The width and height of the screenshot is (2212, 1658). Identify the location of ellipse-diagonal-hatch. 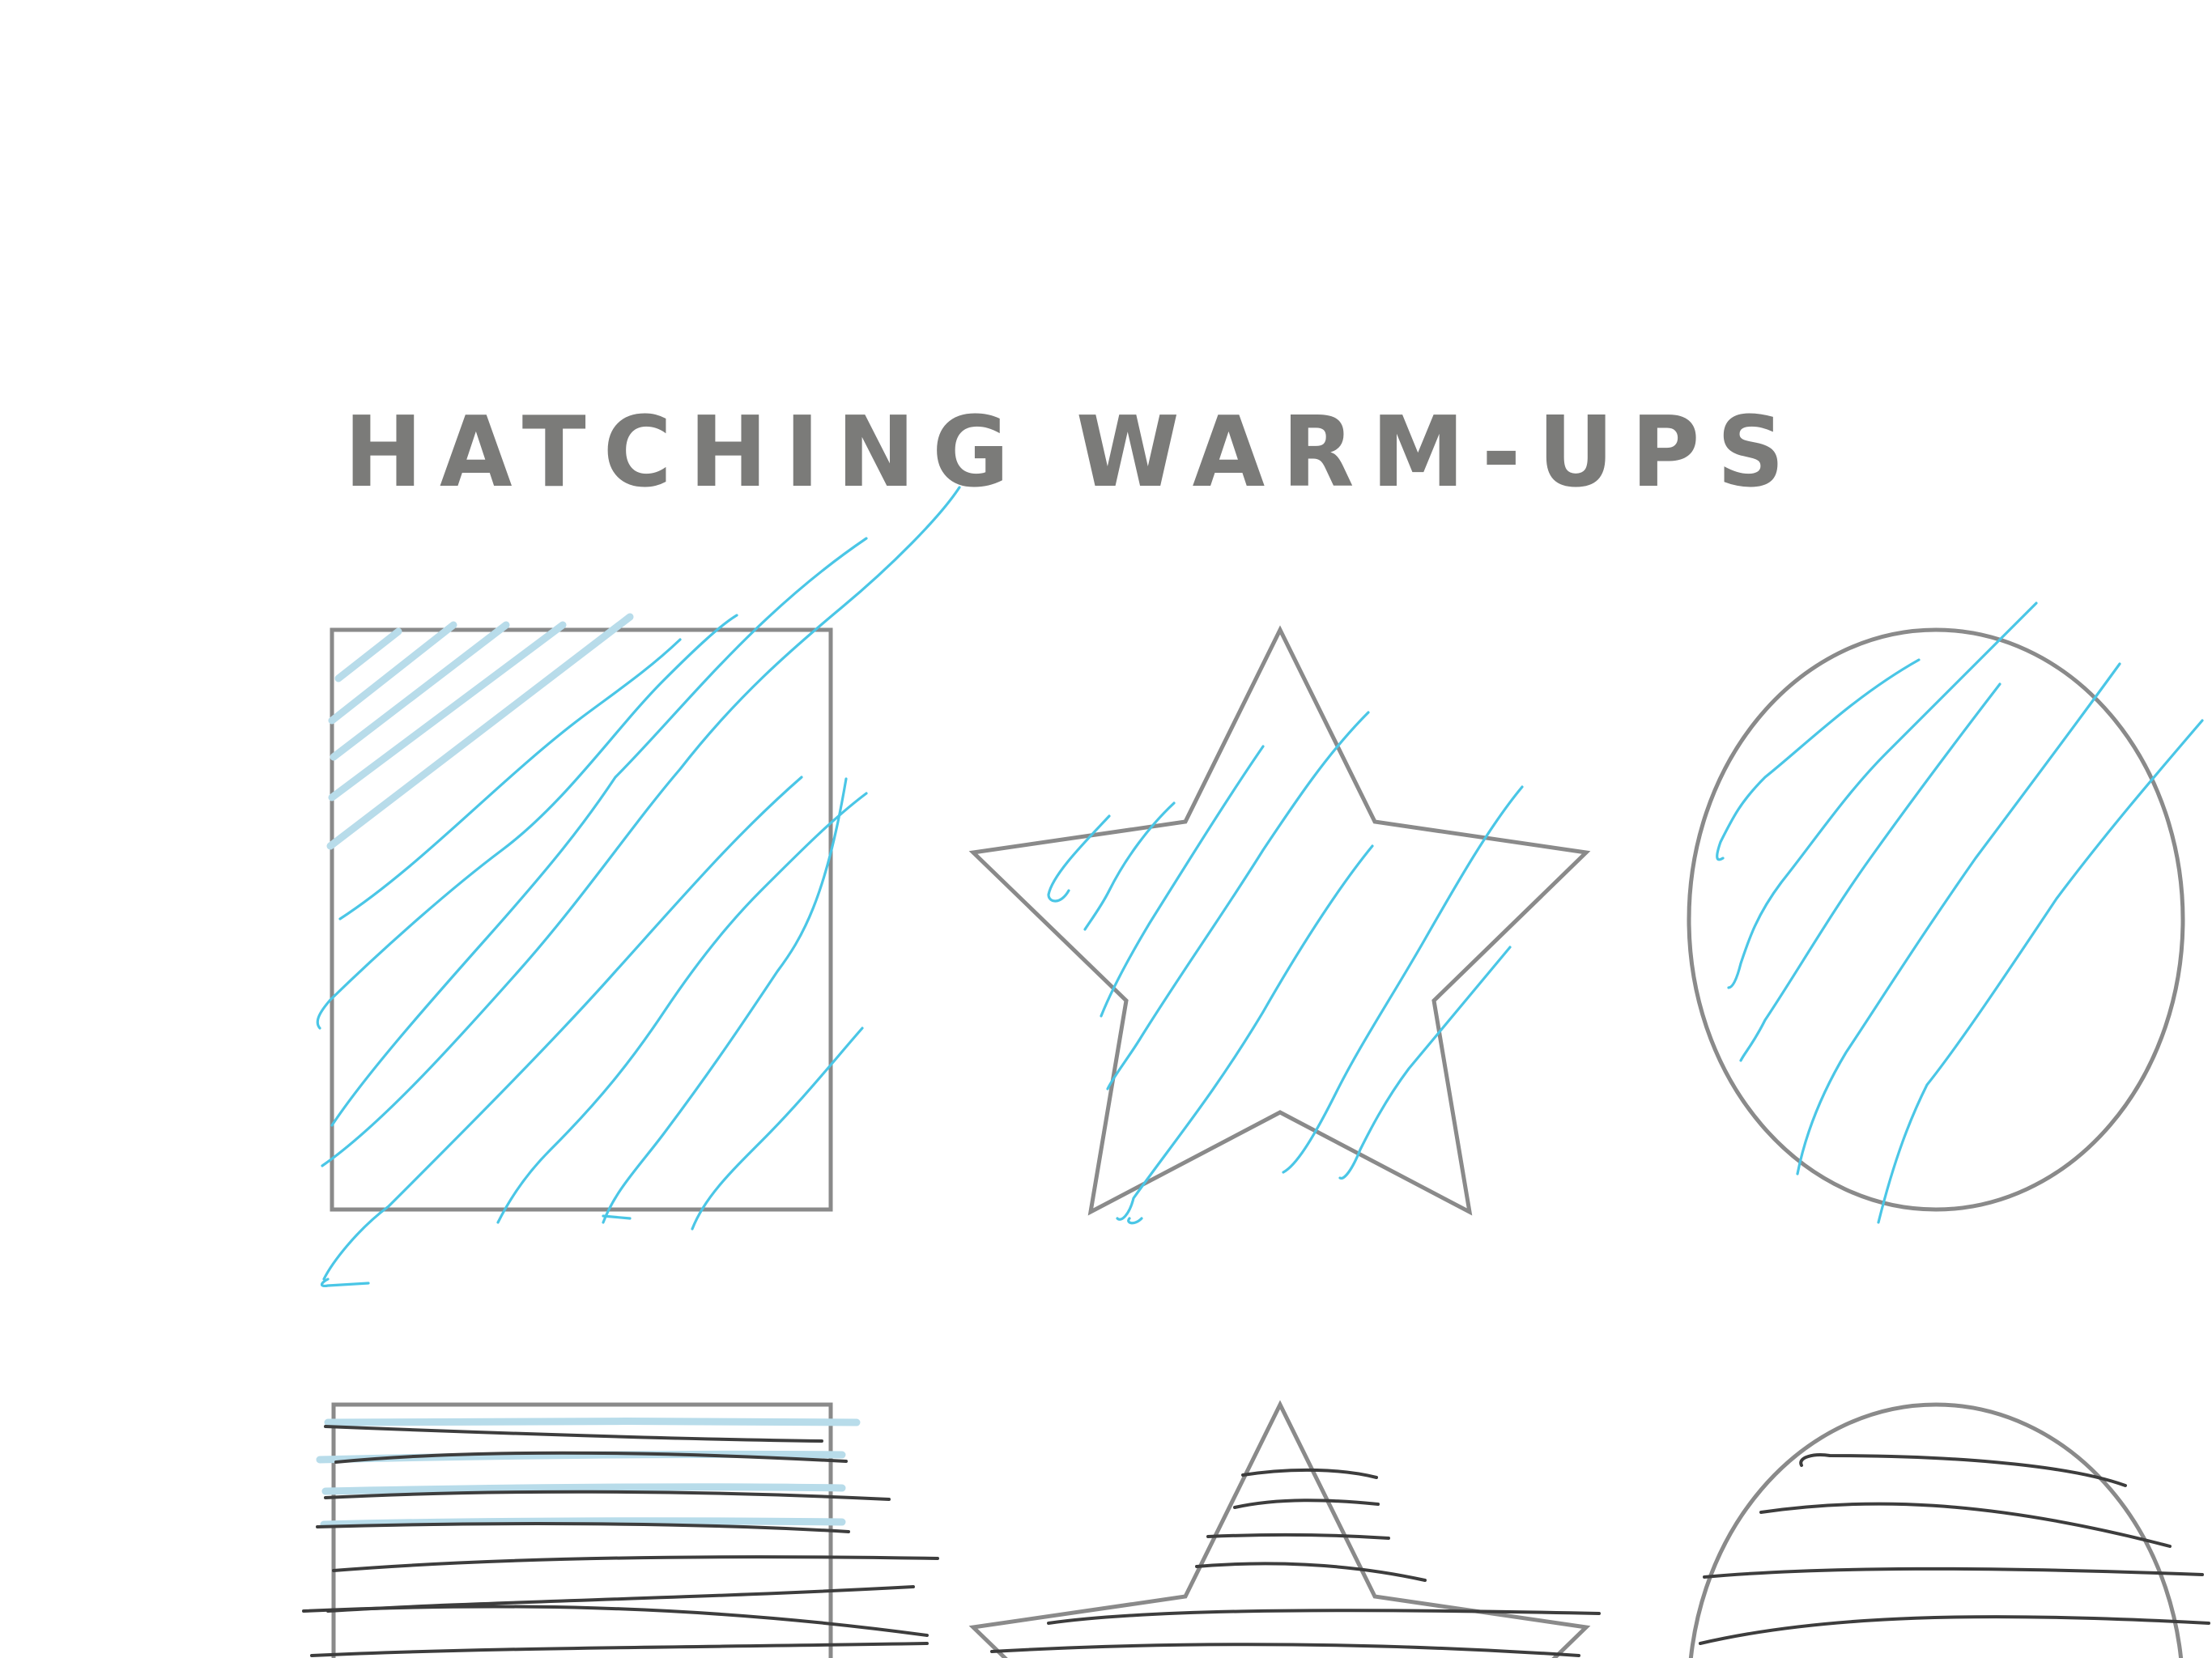
(1946, 913).